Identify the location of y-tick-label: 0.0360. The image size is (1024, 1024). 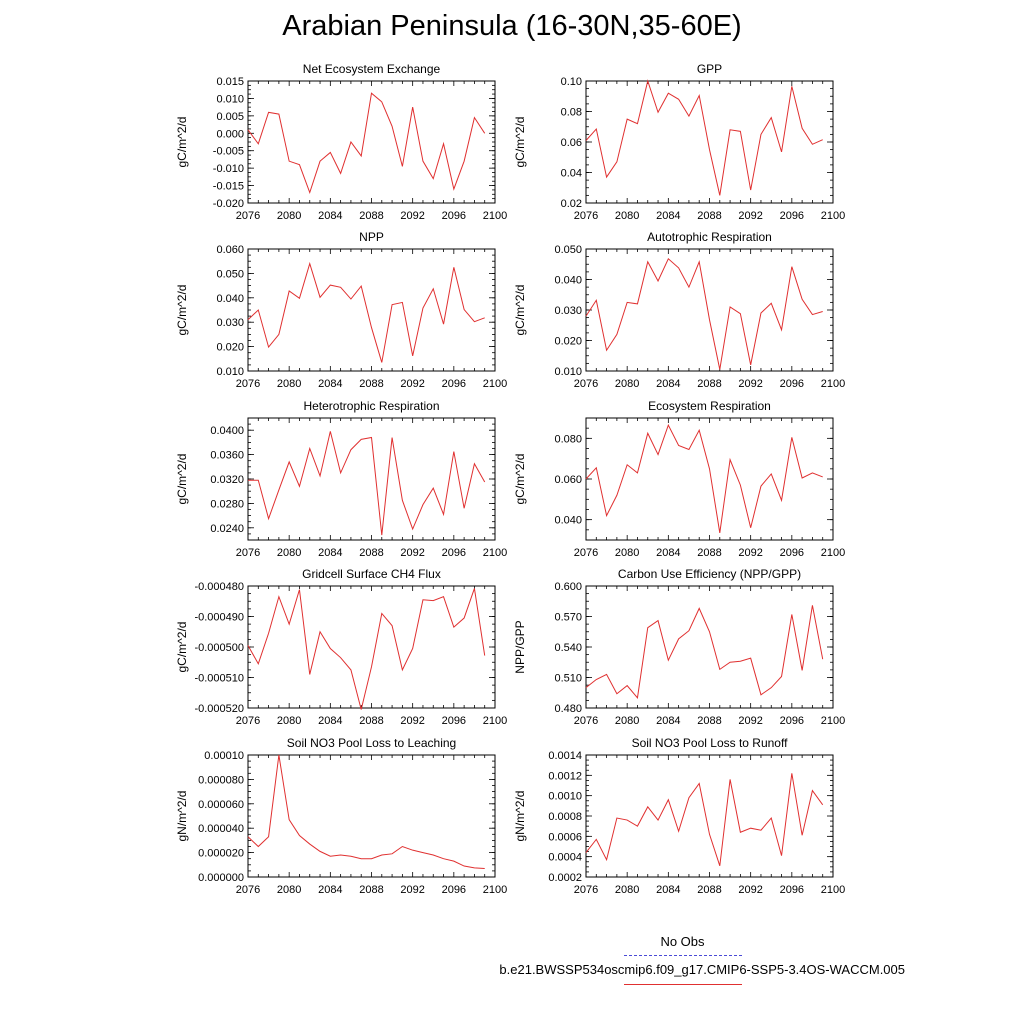
(227, 456).